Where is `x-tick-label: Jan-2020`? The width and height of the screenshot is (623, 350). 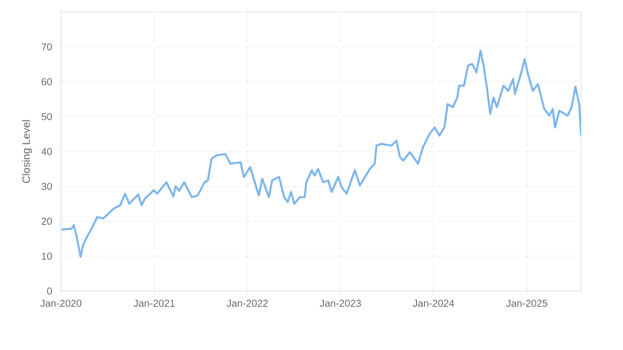
x-tick-label: Jan-2020 is located at coordinates (61, 303).